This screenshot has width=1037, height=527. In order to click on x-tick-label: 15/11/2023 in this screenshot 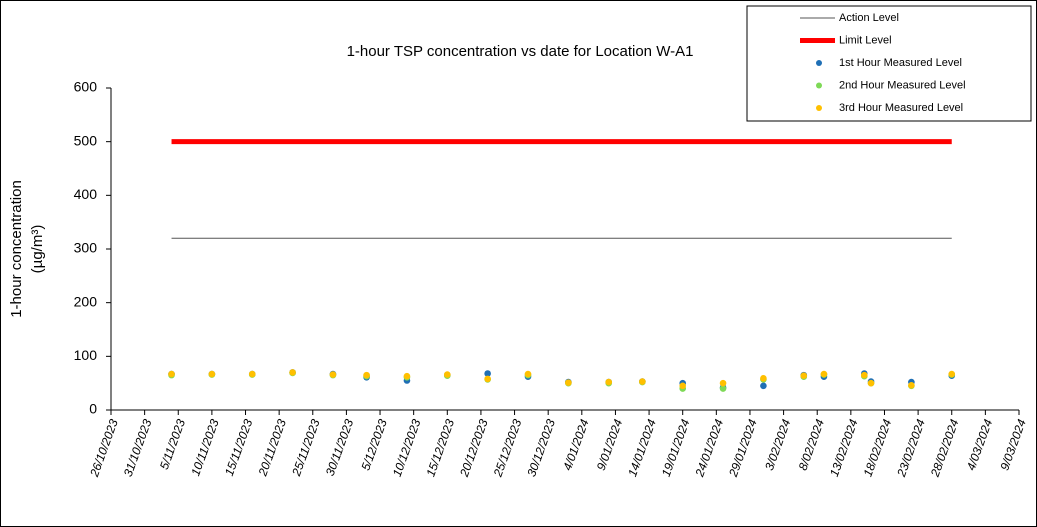, I will do `click(239, 447)`.